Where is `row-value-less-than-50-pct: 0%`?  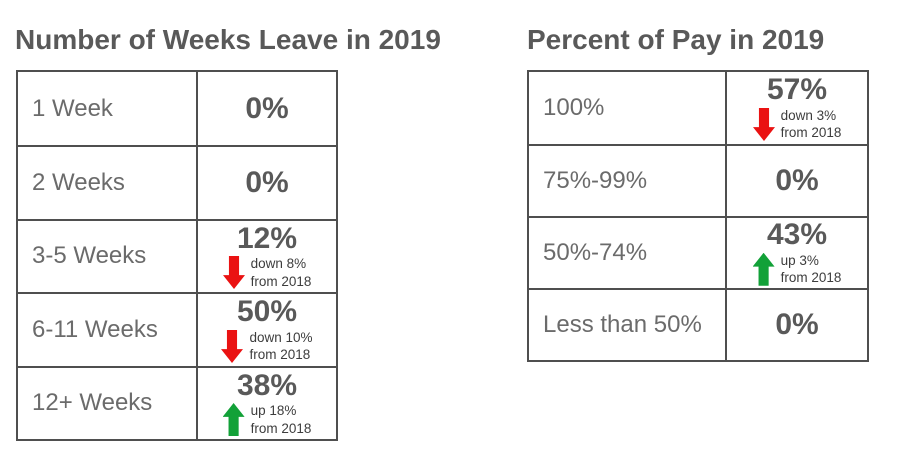
row-value-less-than-50-pct: 0% is located at coordinates (796, 324).